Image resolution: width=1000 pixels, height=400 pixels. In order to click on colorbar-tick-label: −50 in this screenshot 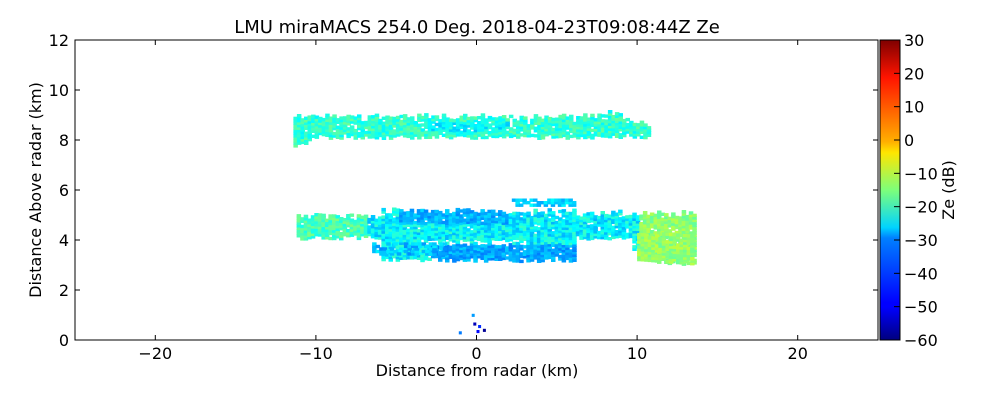, I will do `click(921, 307)`.